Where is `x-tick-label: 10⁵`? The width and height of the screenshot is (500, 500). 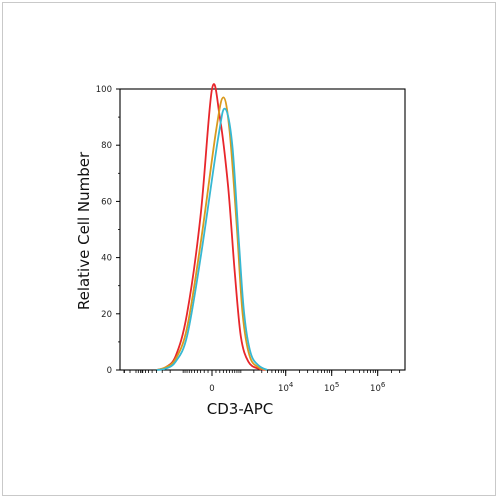 x-tick-label: 10⁵ is located at coordinates (331, 387).